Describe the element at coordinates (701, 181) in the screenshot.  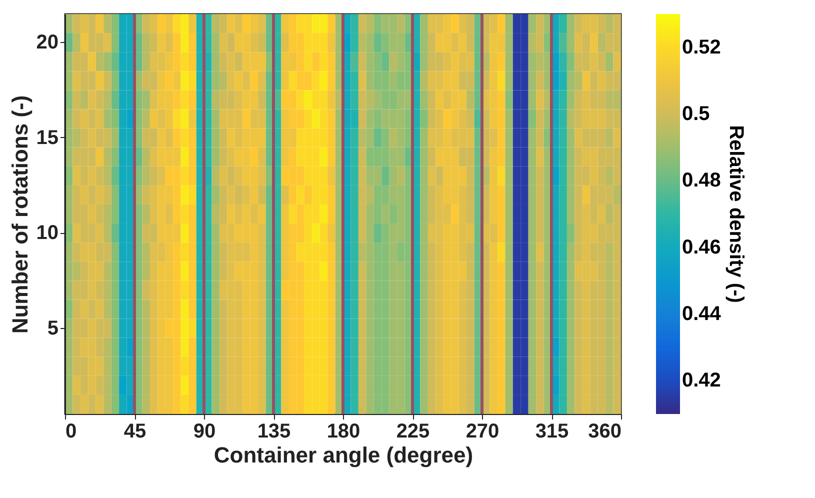
I see `color-bar-label: 0.48` at that location.